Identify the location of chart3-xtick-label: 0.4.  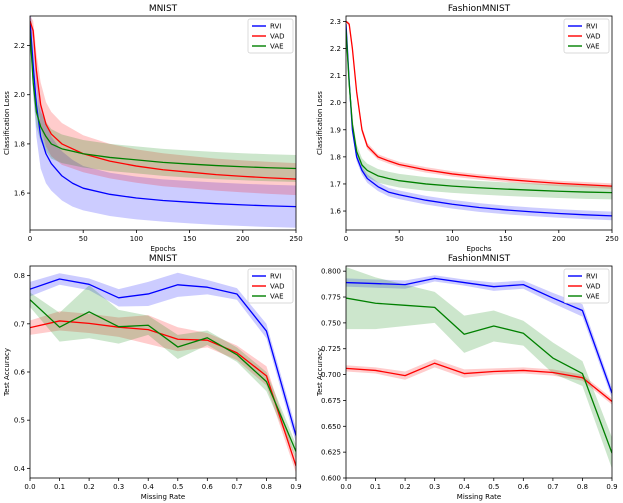
(465, 487).